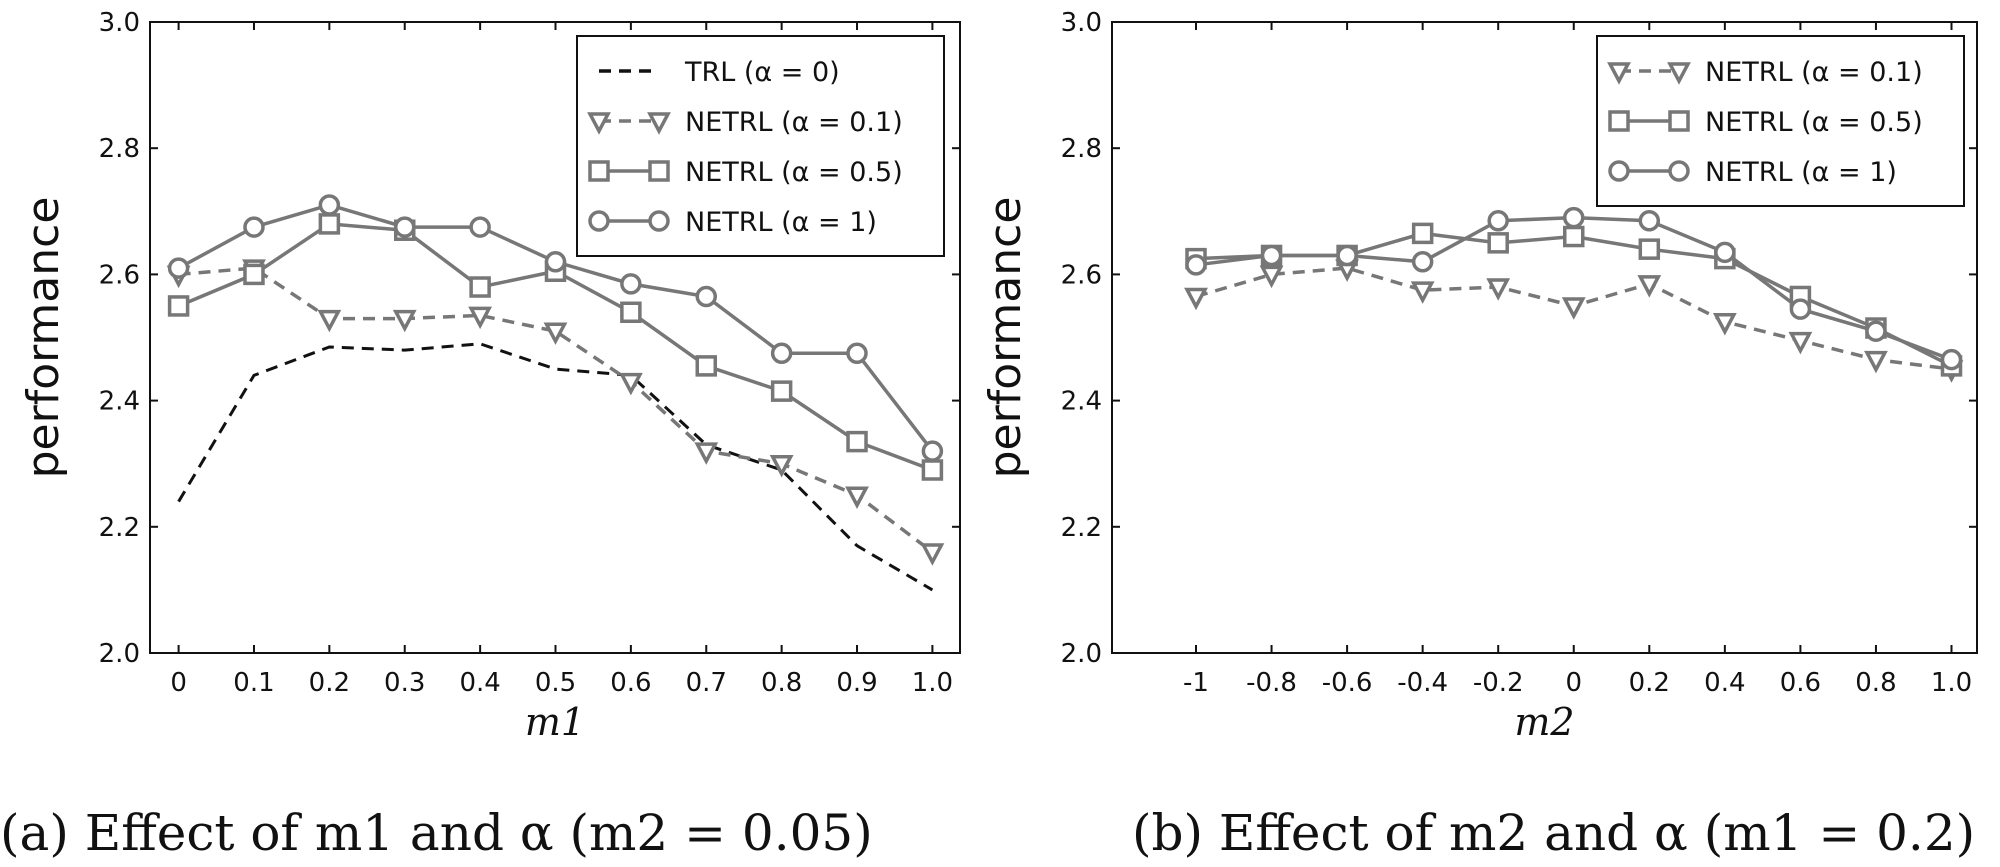 This screenshot has width=2000, height=867. Describe the element at coordinates (762, 72) in the screenshot. I see `legend-label: TRL (α = 0)` at that location.